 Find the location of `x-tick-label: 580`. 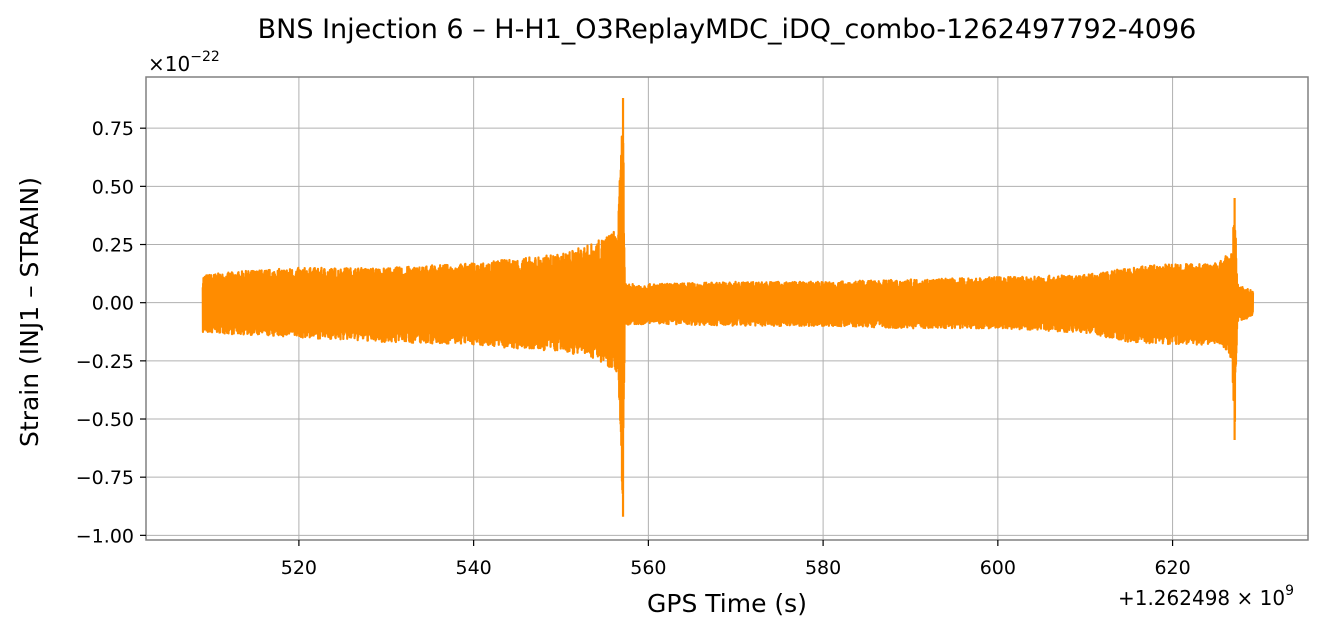

x-tick-label: 580 is located at coordinates (823, 568).